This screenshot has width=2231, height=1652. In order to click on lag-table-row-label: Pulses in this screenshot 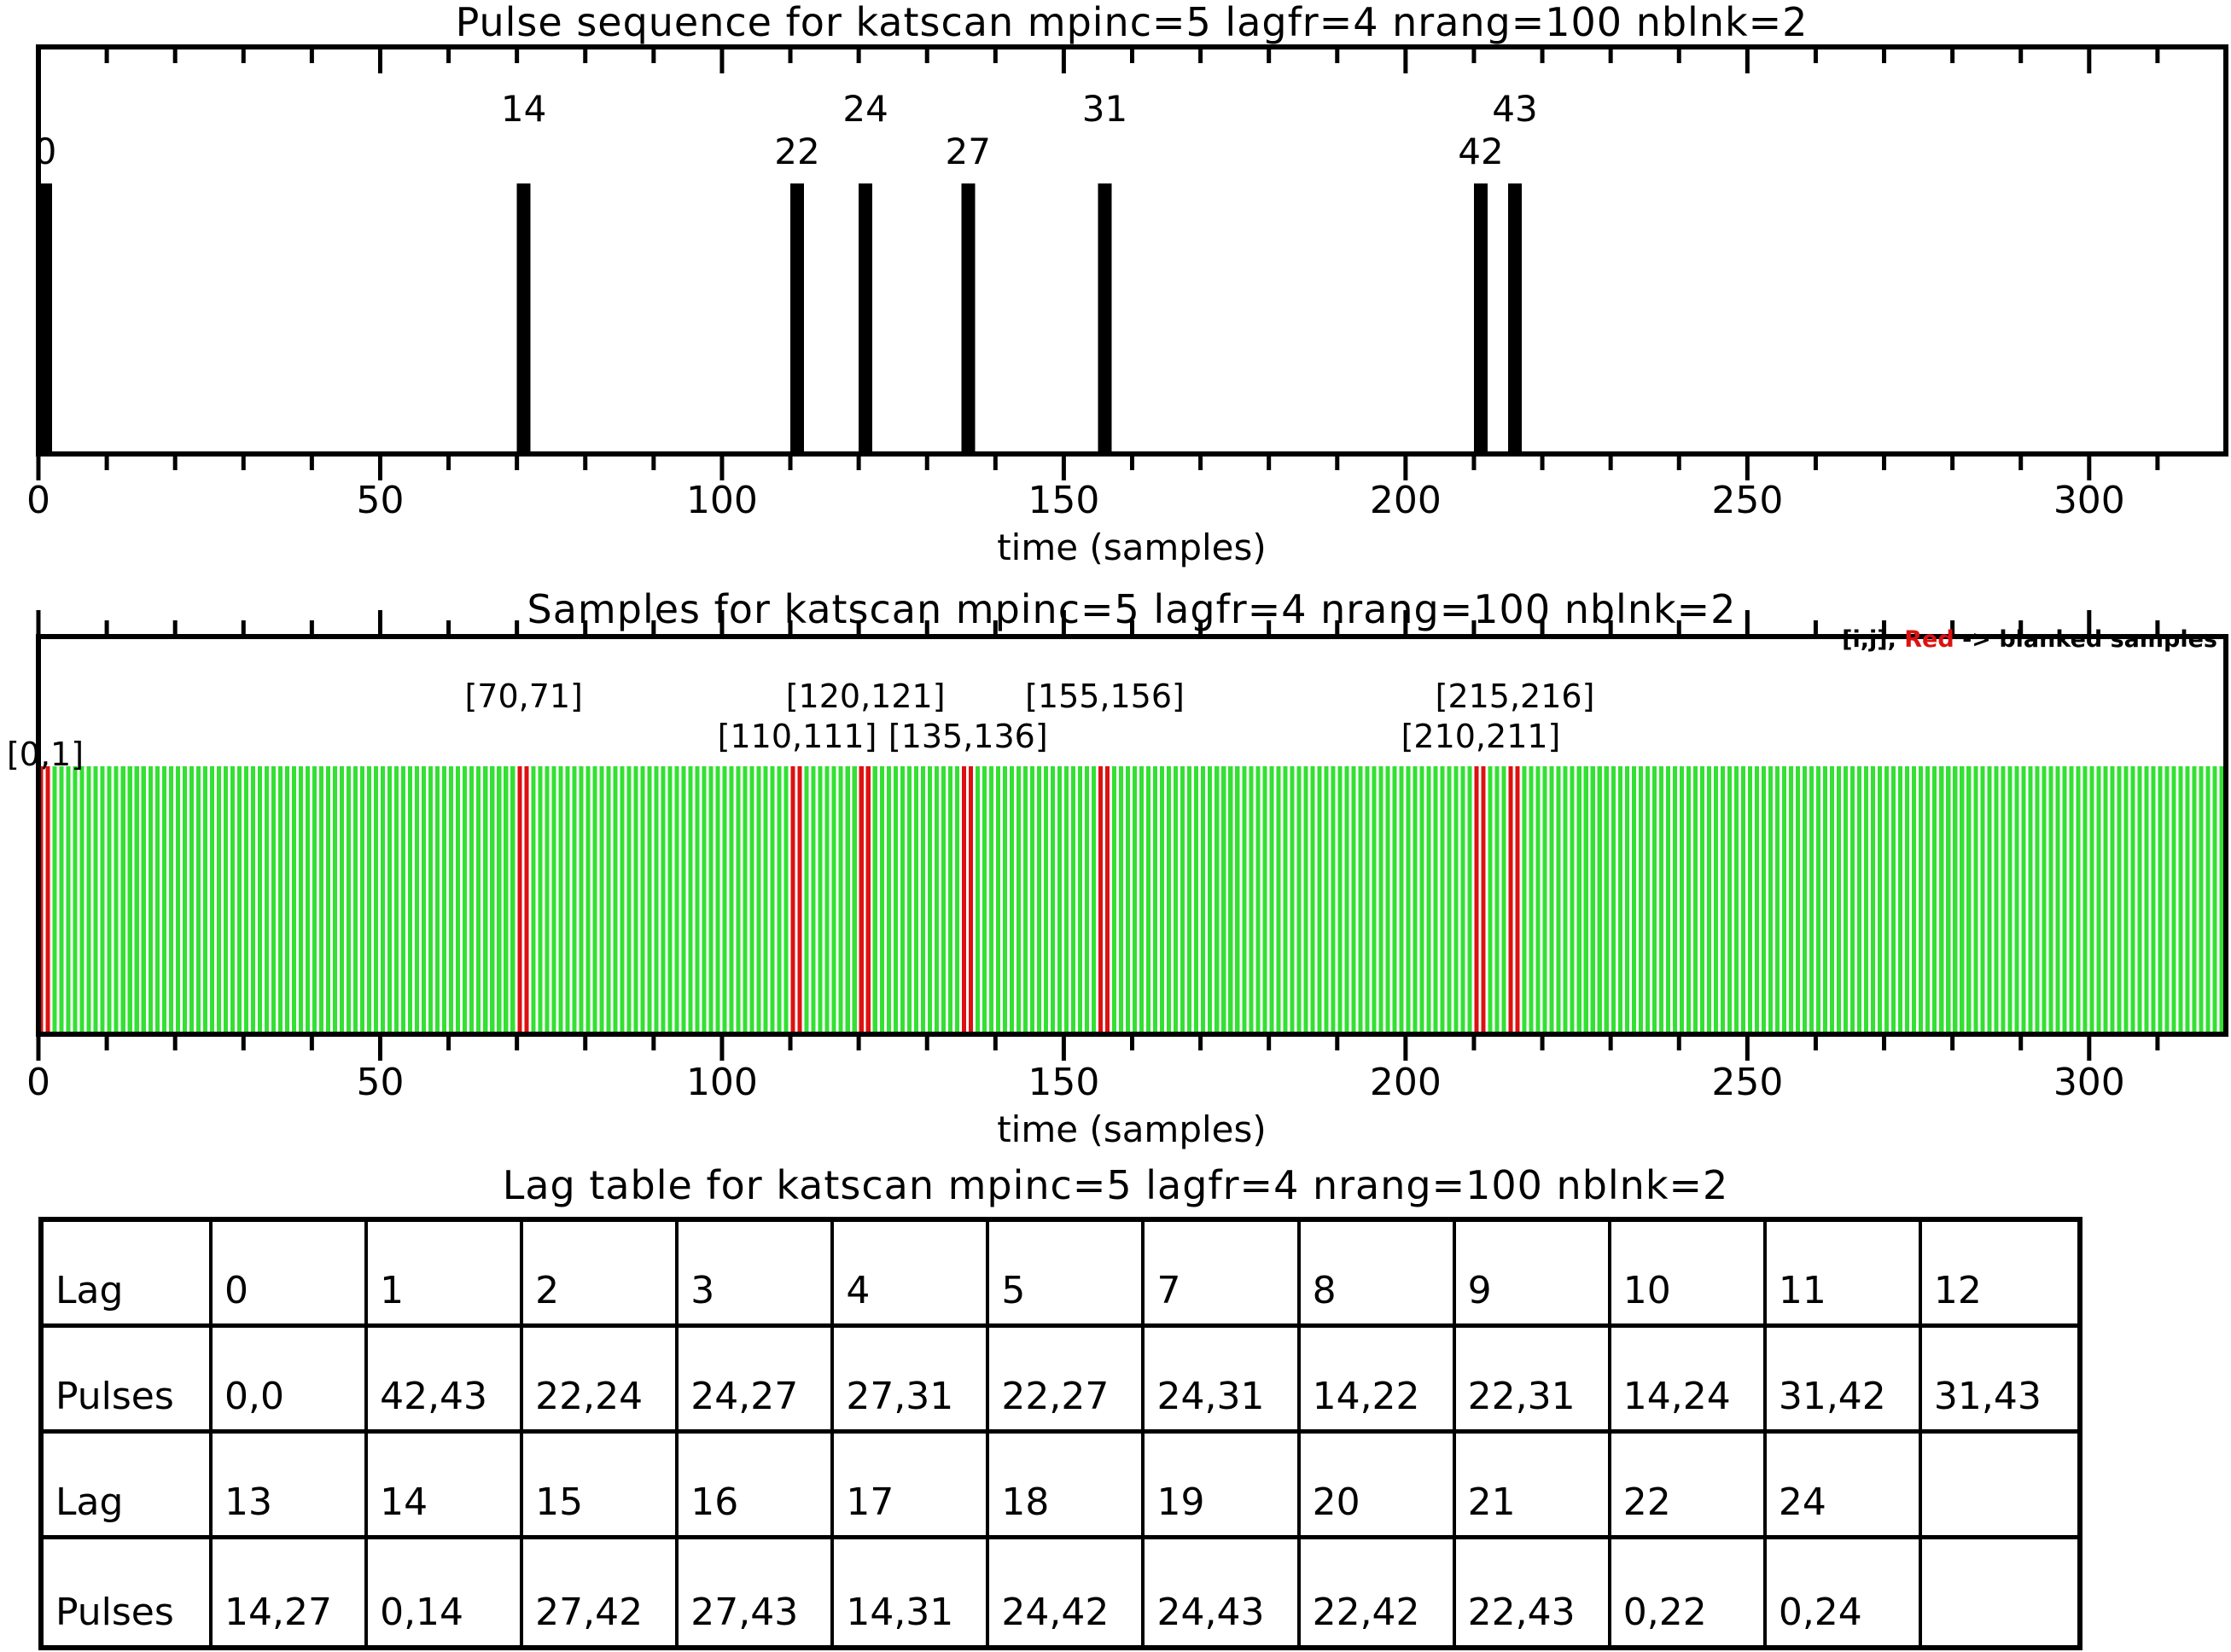, I will do `click(128, 1381)`.